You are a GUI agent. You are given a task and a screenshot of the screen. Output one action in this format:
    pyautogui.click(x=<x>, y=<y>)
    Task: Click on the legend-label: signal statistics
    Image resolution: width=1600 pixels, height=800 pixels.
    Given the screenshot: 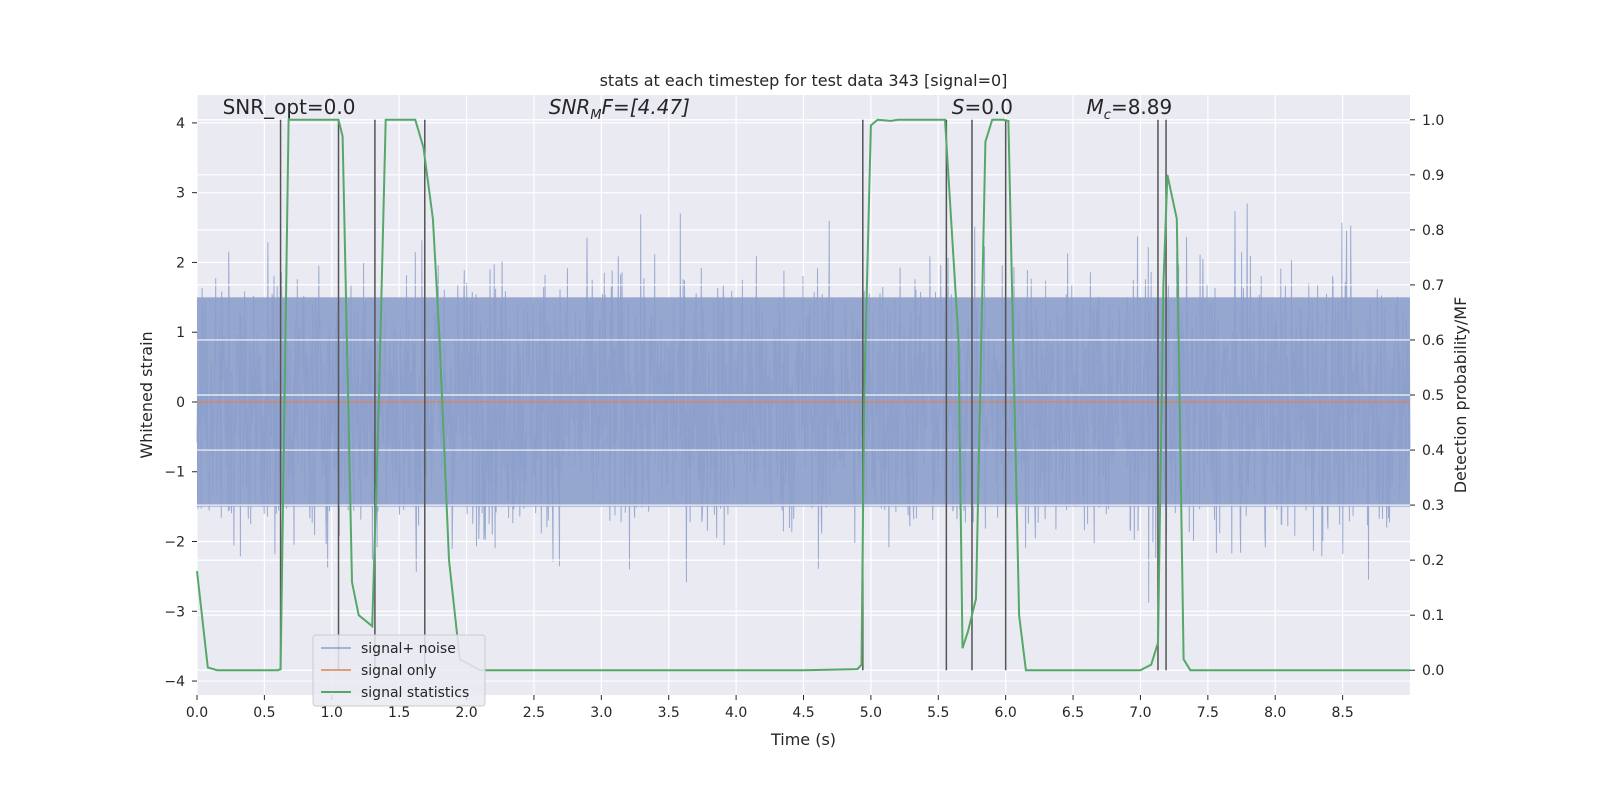 What is the action you would take?
    pyautogui.click(x=415, y=693)
    